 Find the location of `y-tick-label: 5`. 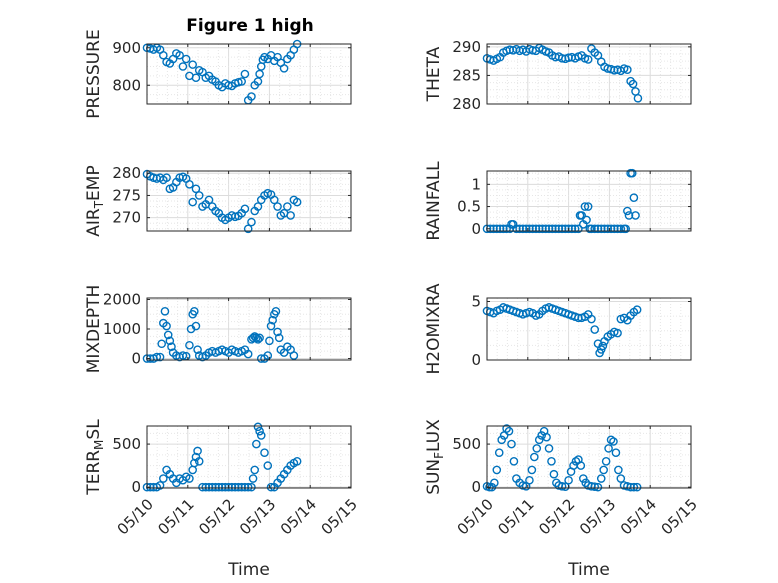

y-tick-label: 5 is located at coordinates (476, 302).